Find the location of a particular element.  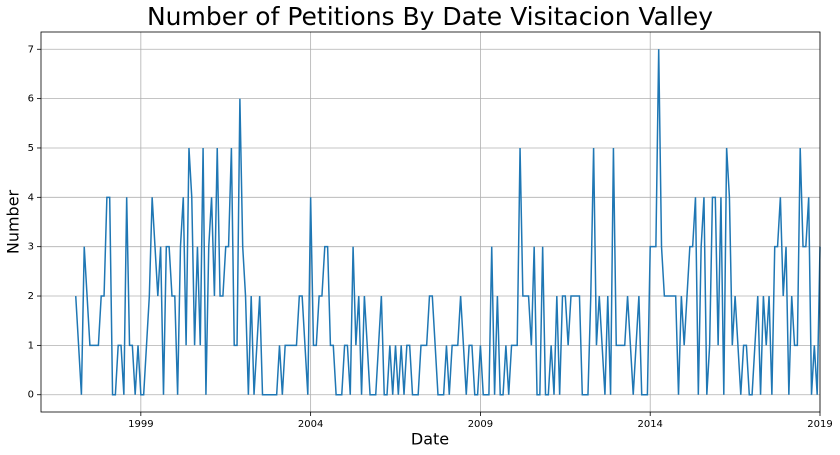

y-tick-label: 1 is located at coordinates (31, 345).